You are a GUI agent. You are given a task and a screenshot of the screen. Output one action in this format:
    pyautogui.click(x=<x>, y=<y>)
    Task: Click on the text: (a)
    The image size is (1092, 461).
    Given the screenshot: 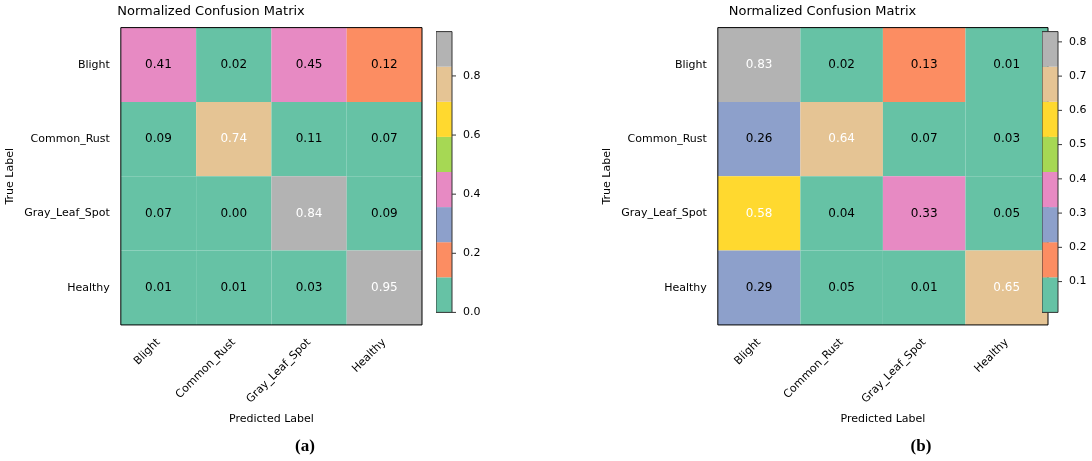 What is the action you would take?
    pyautogui.click(x=305, y=446)
    